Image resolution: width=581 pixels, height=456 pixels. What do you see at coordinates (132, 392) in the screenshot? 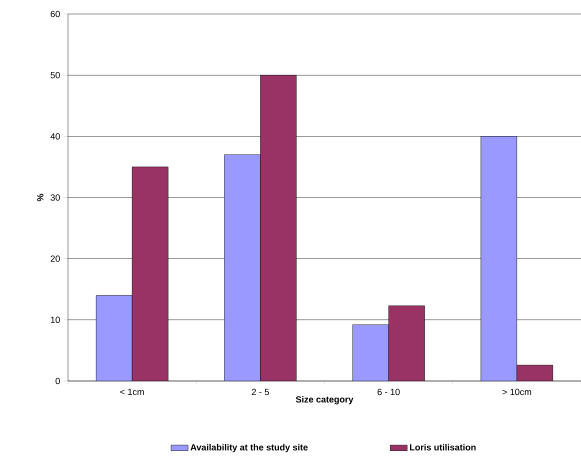
I see `x-tick-label: < 1cm` at bounding box center [132, 392].